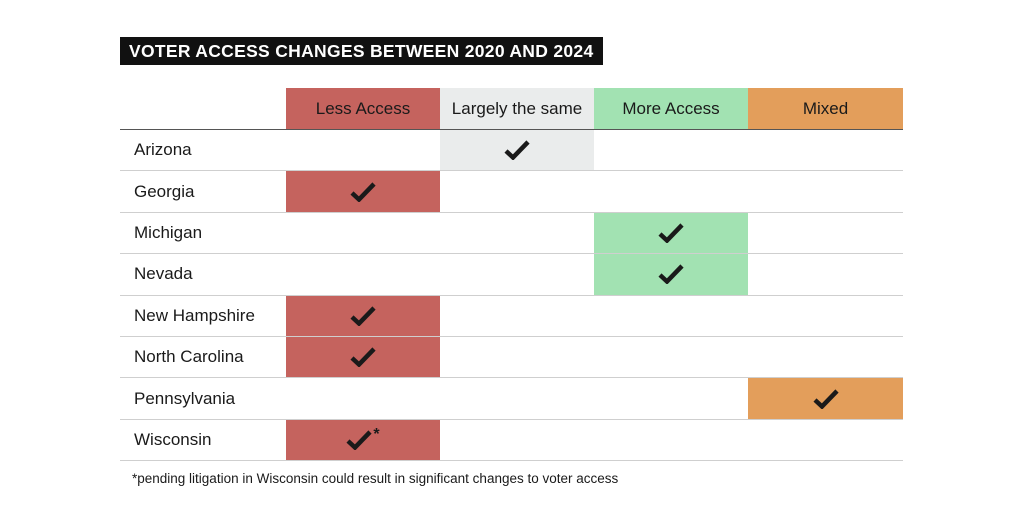 This screenshot has width=1024, height=527. What do you see at coordinates (363, 108) in the screenshot?
I see `column-header: Less Access` at bounding box center [363, 108].